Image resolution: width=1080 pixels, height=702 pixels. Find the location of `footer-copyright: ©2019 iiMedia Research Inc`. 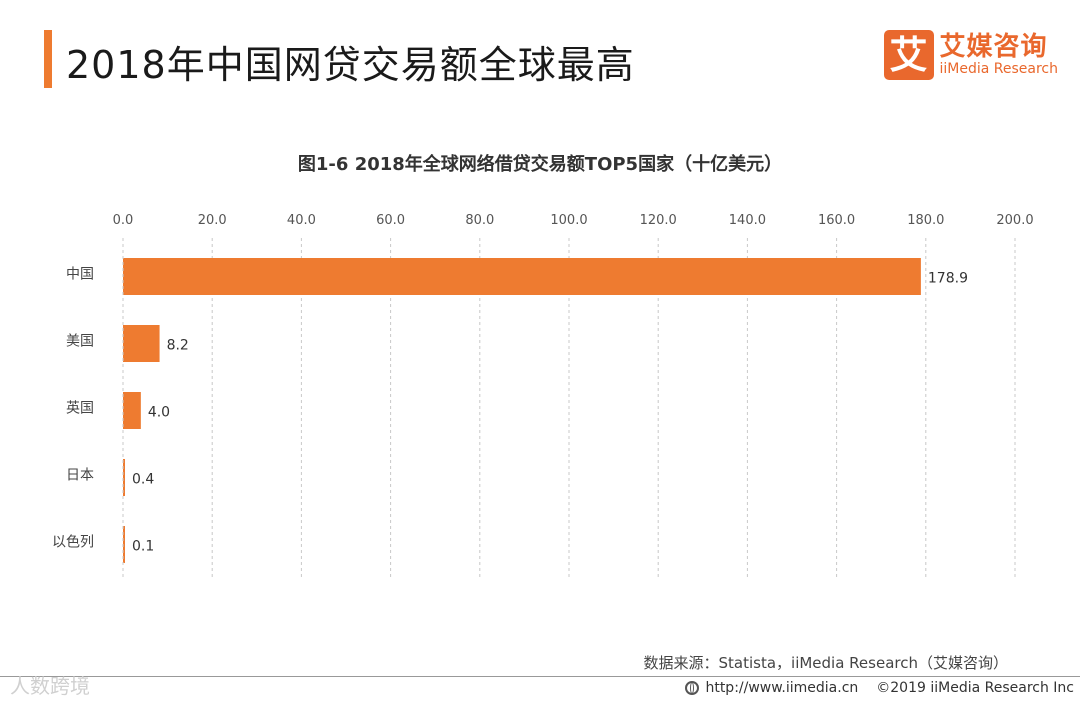

footer-copyright: ©2019 iiMedia Research Inc is located at coordinates (975, 688).